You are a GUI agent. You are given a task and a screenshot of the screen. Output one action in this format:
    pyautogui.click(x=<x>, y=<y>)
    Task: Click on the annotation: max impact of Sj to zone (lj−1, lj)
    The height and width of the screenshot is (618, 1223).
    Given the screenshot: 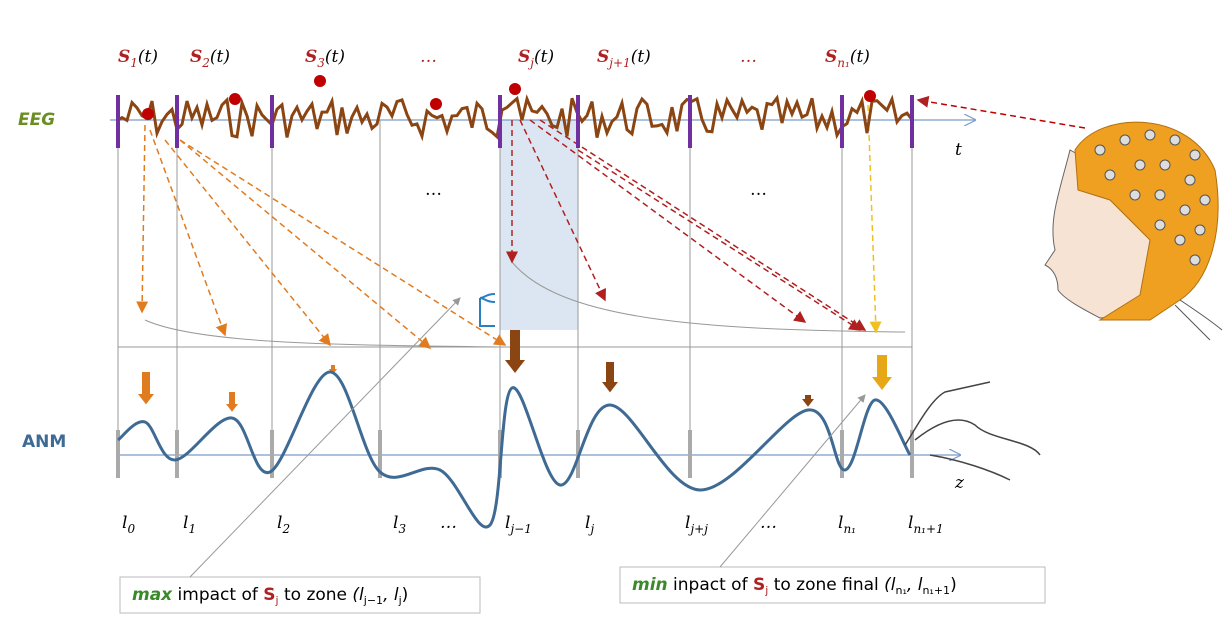 What is the action you would take?
    pyautogui.click(x=270, y=596)
    